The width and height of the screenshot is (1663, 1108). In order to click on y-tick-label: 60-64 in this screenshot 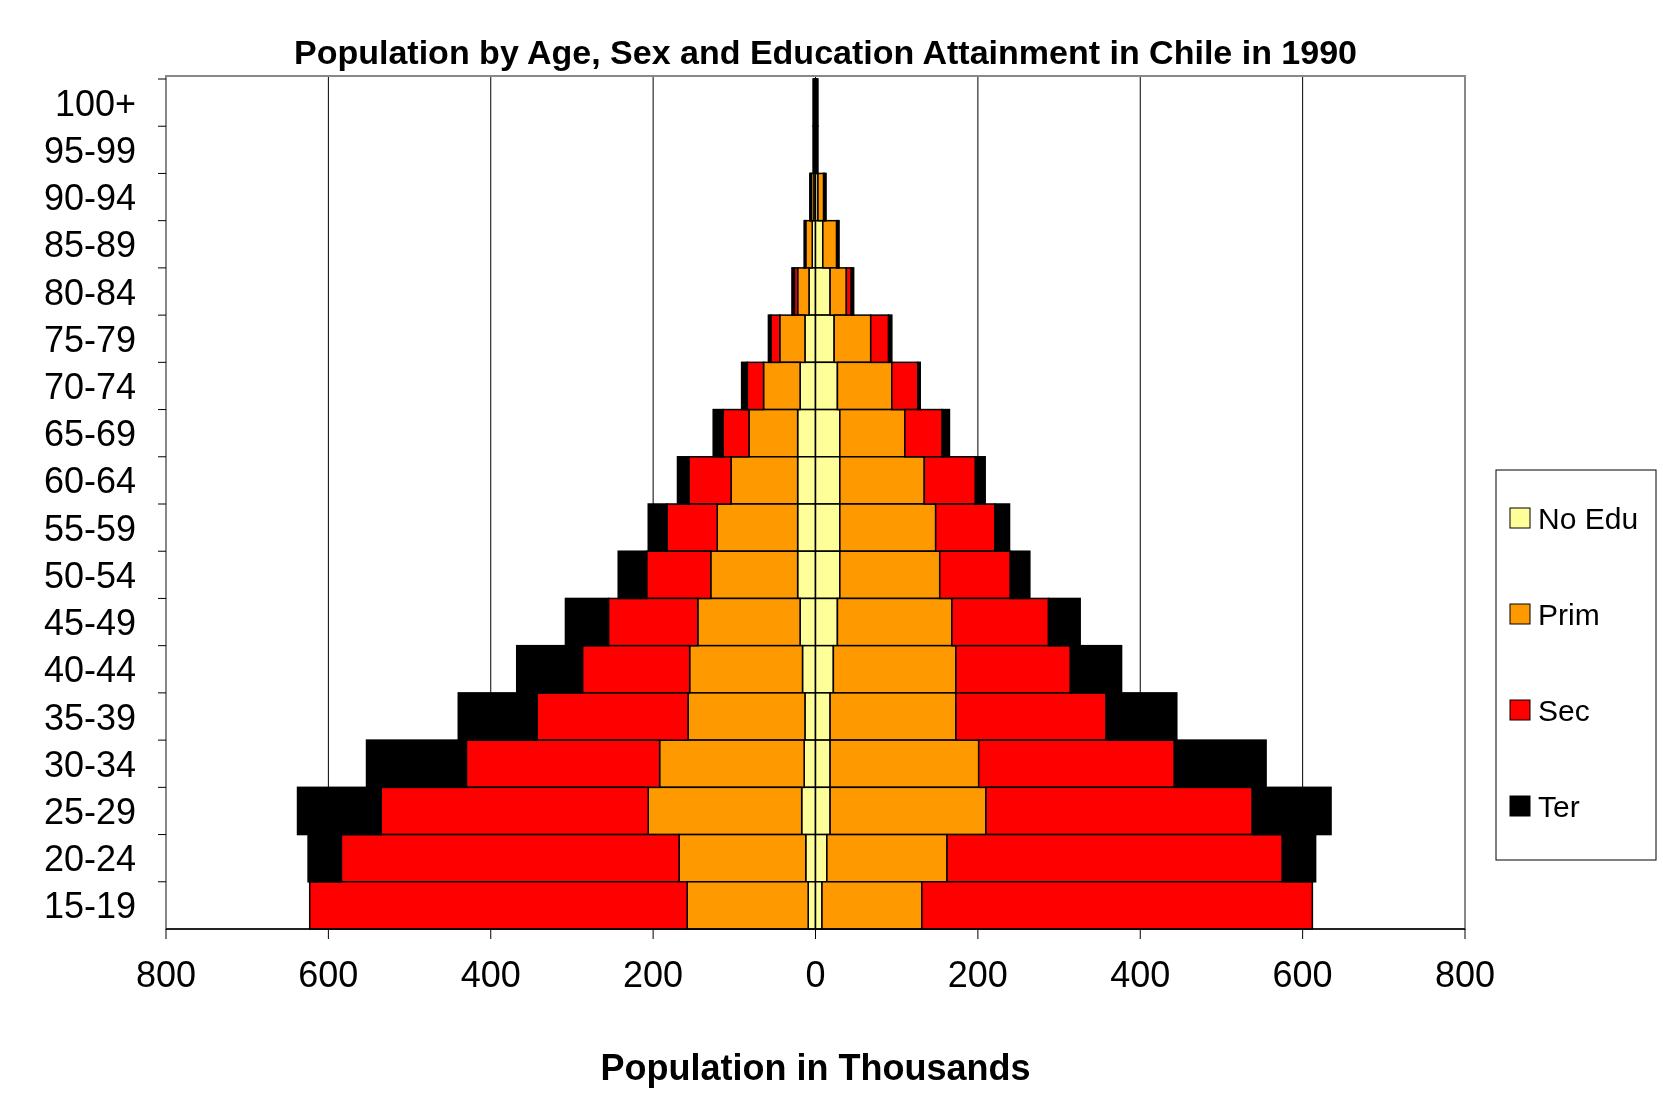, I will do `click(89, 481)`.